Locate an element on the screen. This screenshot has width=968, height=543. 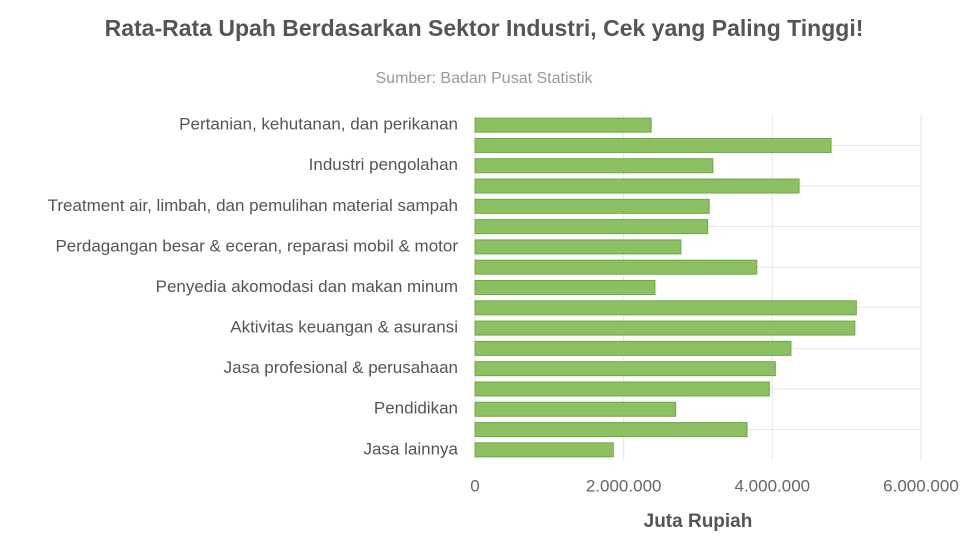
y-tick-label: Aktivitas keuangan & asuransi is located at coordinates (344, 327).